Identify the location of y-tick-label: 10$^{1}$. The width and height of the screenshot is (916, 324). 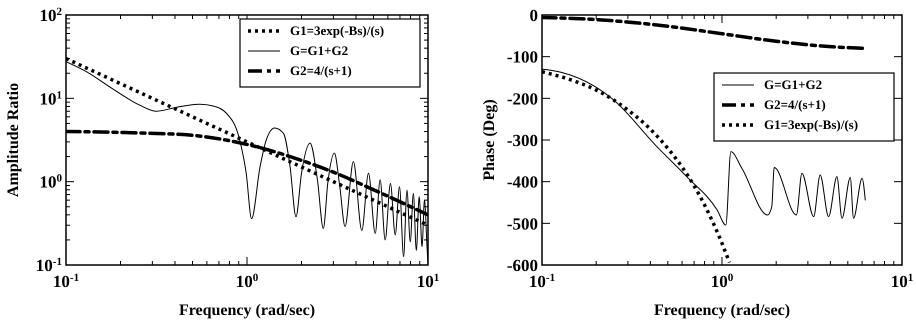
(50, 98).